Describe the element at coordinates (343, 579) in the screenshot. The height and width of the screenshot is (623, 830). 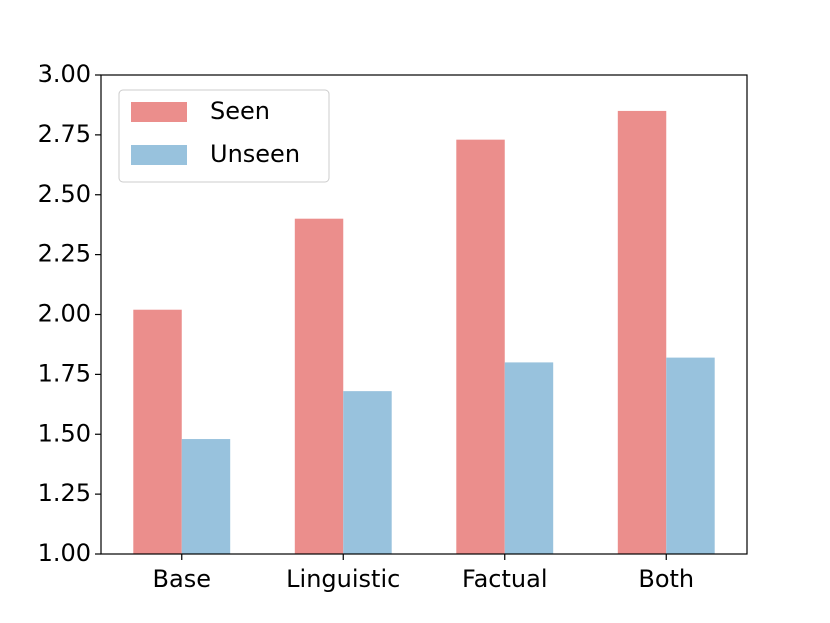
I see `x-tick-label: Linguistic` at that location.